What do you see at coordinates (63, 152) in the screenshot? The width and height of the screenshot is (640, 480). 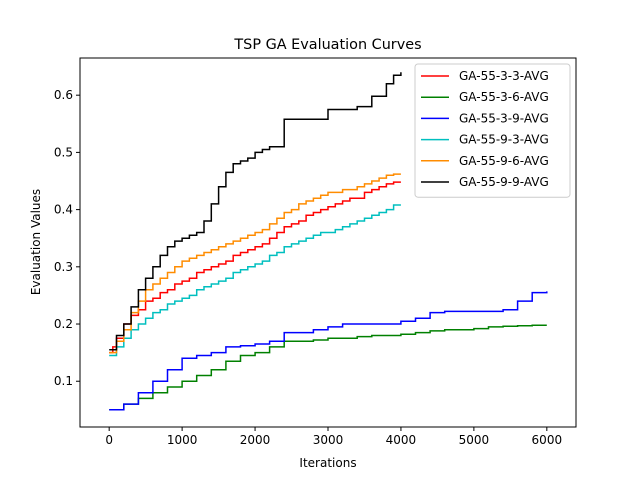 I see `y-tick-label: 0.5` at bounding box center [63, 152].